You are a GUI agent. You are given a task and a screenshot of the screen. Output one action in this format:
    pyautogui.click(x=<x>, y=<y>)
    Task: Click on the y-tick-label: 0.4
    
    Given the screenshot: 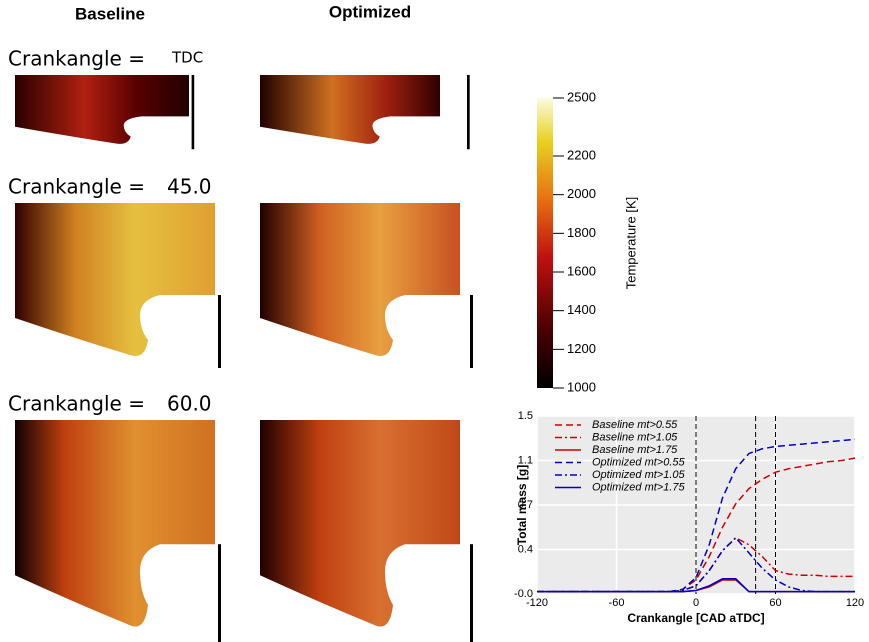 What is the action you would take?
    pyautogui.click(x=525, y=549)
    